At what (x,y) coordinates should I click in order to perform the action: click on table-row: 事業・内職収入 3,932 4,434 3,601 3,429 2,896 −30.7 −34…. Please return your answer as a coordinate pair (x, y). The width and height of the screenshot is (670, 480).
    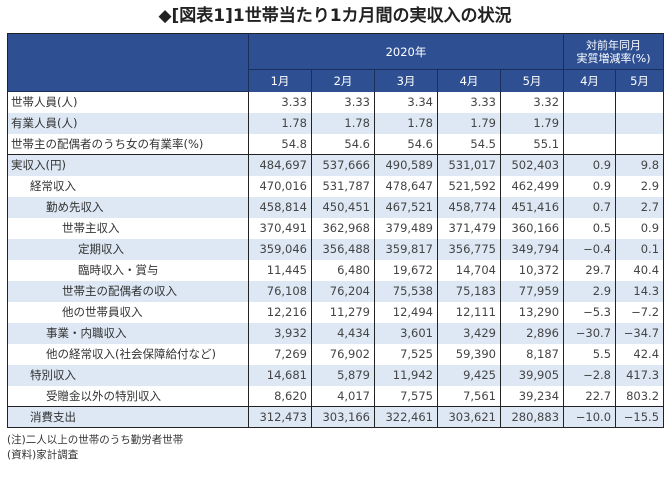
    Looking at the image, I should click on (336, 333).